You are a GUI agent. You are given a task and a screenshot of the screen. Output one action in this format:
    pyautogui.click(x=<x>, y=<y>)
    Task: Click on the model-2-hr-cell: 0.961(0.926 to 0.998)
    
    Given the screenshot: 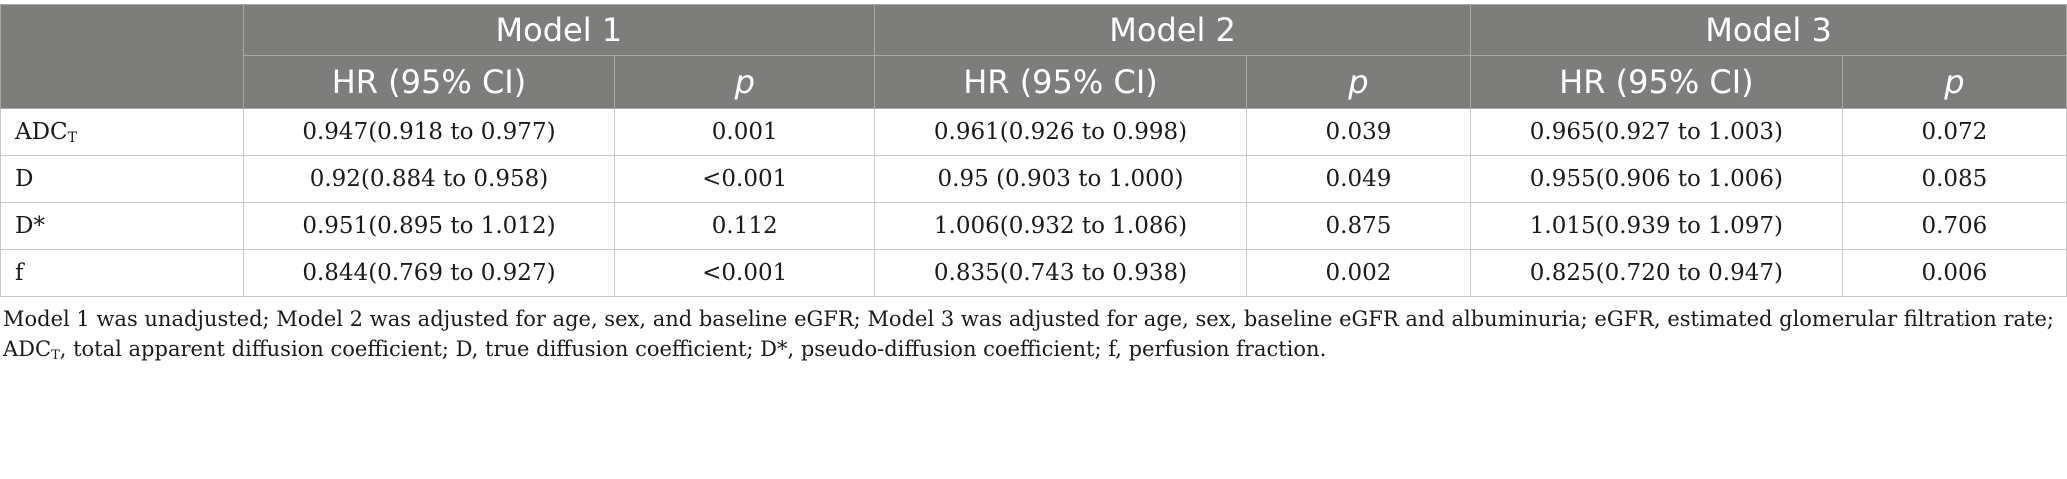 What is the action you would take?
    pyautogui.click(x=1060, y=132)
    